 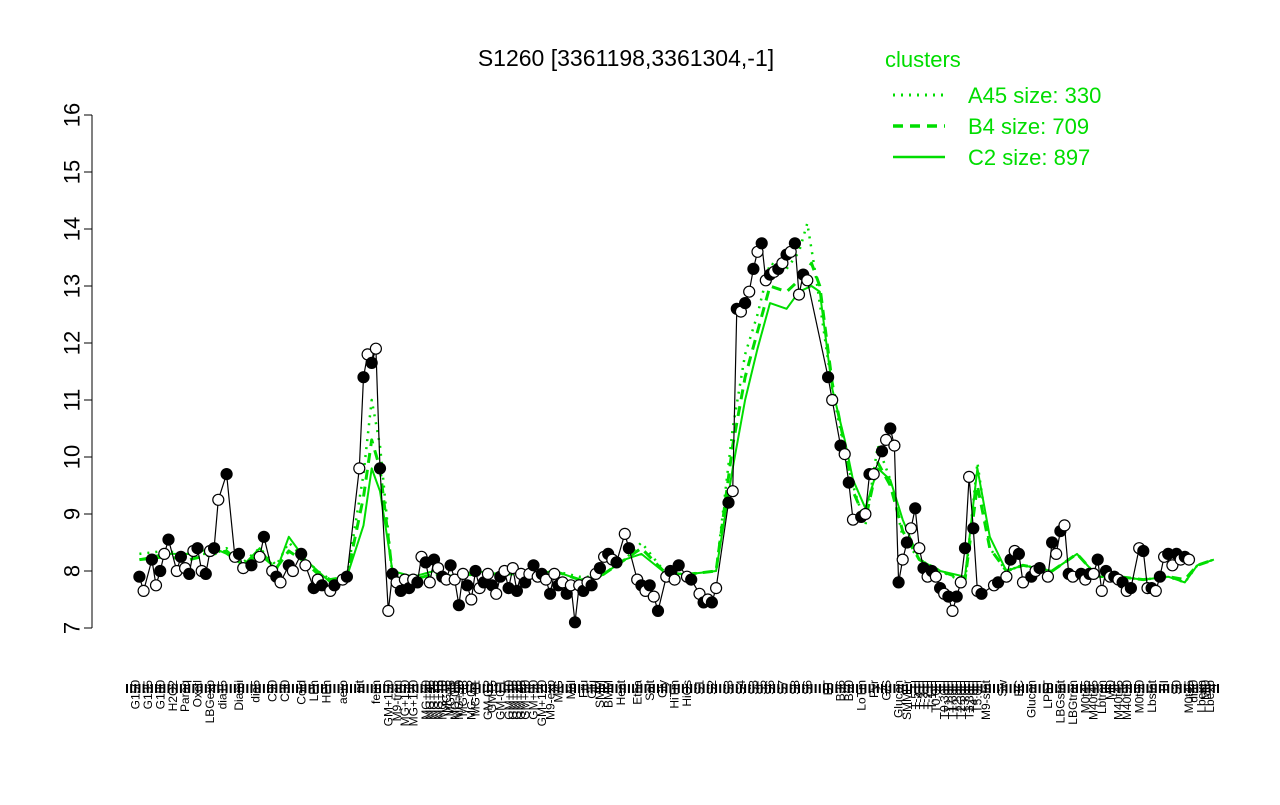 What do you see at coordinates (72, 400) in the screenshot?
I see `y-tick-label: 11` at bounding box center [72, 400].